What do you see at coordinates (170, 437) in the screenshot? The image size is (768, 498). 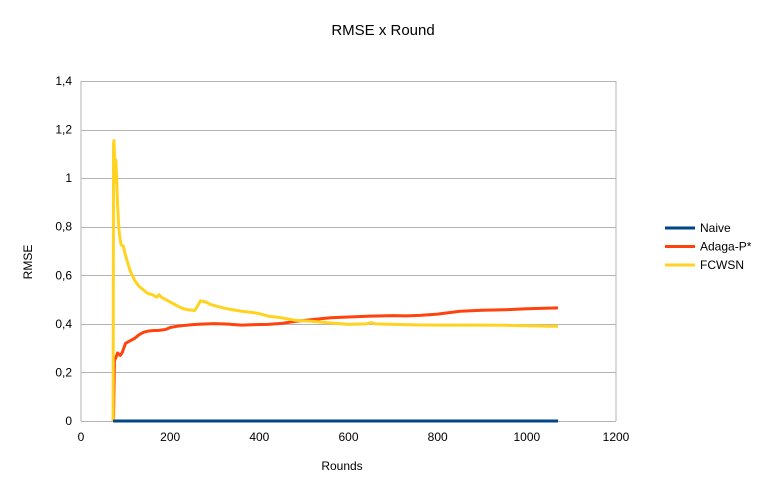 I see `x-tick-label: 200` at bounding box center [170, 437].